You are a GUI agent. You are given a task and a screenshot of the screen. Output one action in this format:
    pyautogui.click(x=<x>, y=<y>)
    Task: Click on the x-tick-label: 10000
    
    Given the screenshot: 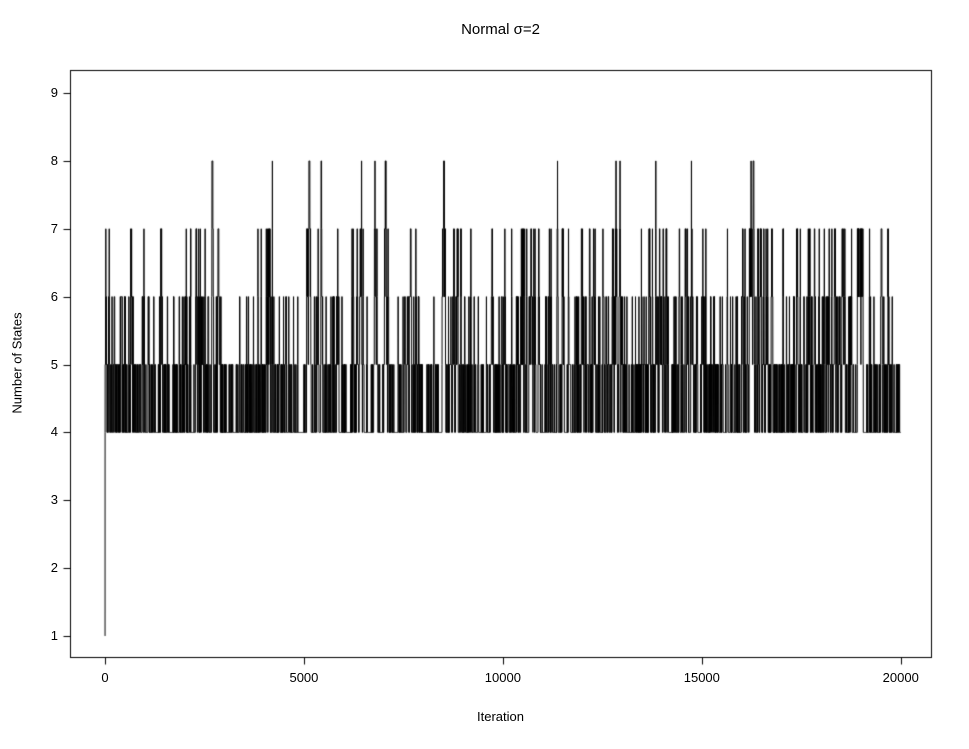 What is the action you would take?
    pyautogui.click(x=502, y=677)
    